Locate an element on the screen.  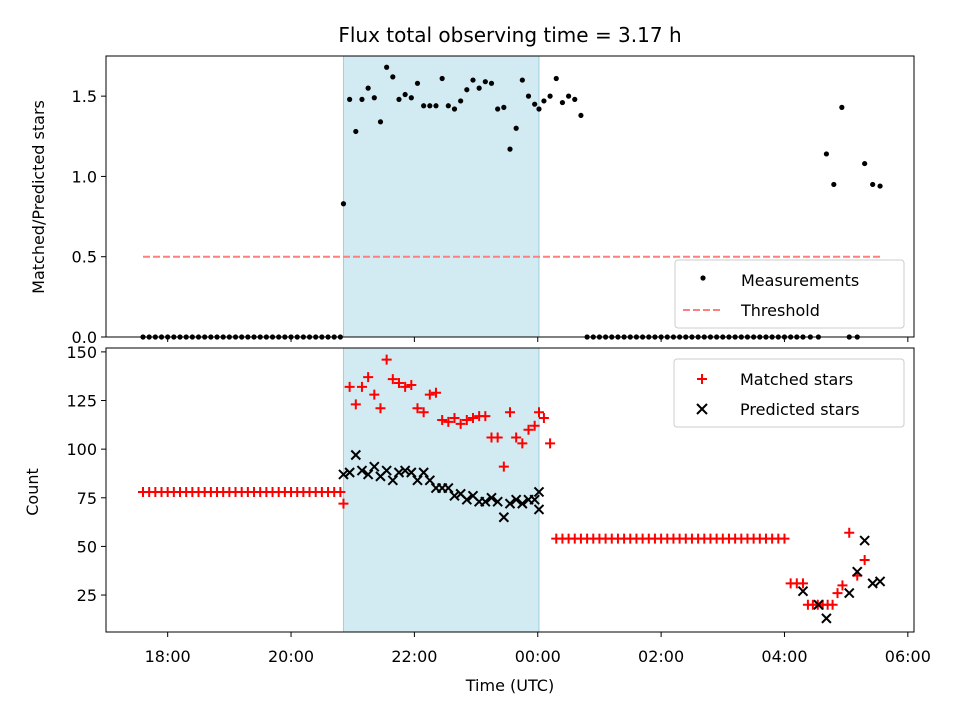
x-tick-label: 20:00 is located at coordinates (291, 656).